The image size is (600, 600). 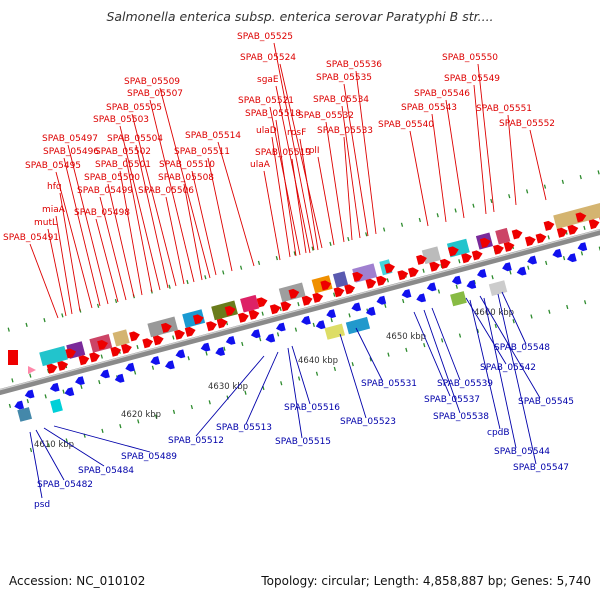 I want to click on forward-gene-label: SPAB_05503, so click(x=121, y=120).